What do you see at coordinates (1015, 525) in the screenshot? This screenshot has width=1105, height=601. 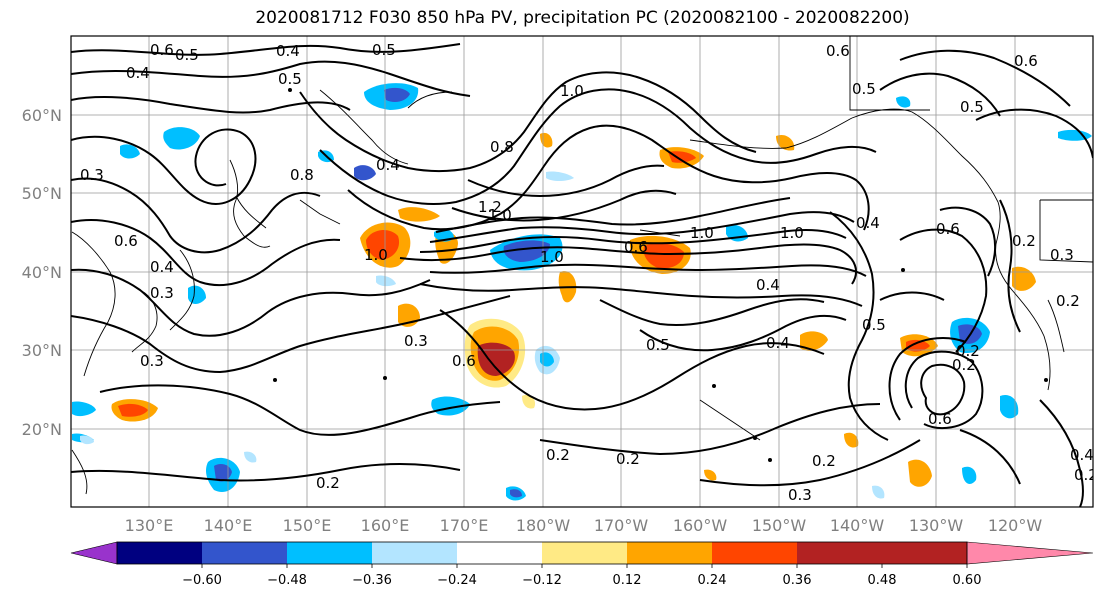 I see `lon-label: 120°W` at bounding box center [1015, 525].